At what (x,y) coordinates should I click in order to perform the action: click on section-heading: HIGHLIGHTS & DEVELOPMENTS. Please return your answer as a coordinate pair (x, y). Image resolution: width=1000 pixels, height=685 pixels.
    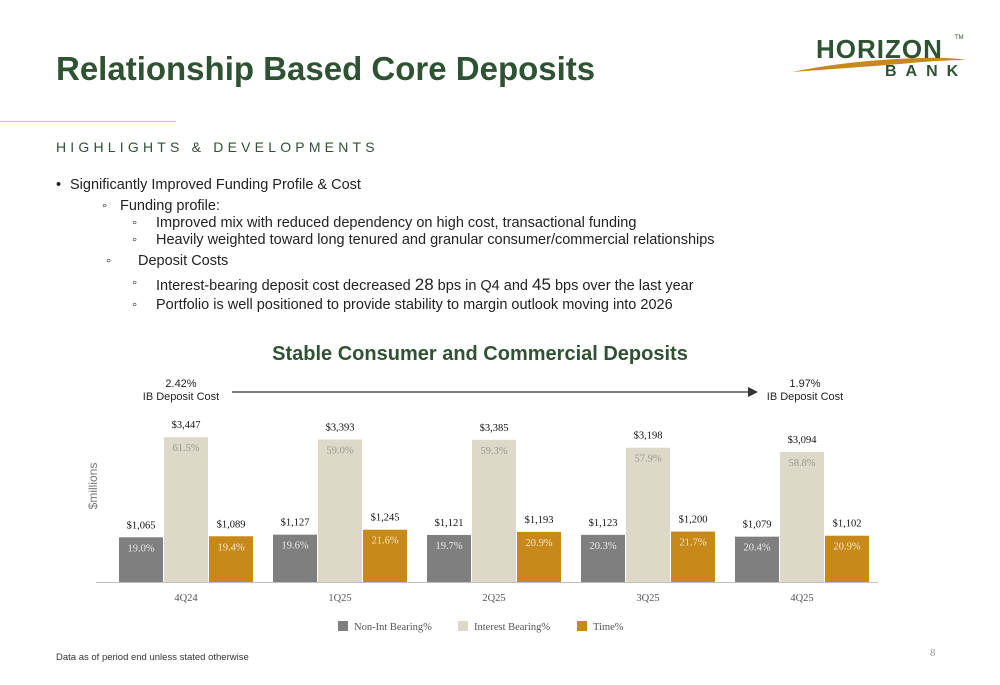
    Looking at the image, I should click on (217, 147).